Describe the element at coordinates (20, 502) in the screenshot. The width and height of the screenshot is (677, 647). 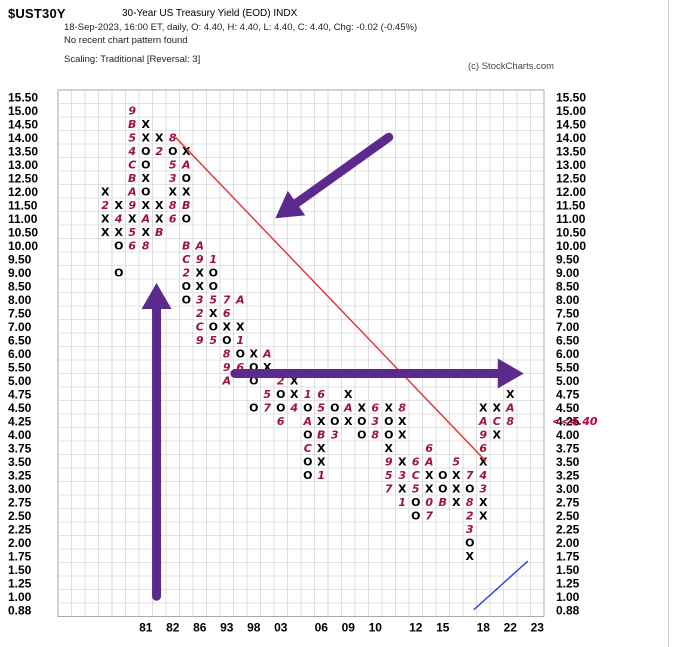
I see `y-tick-label-left: 2.75` at that location.